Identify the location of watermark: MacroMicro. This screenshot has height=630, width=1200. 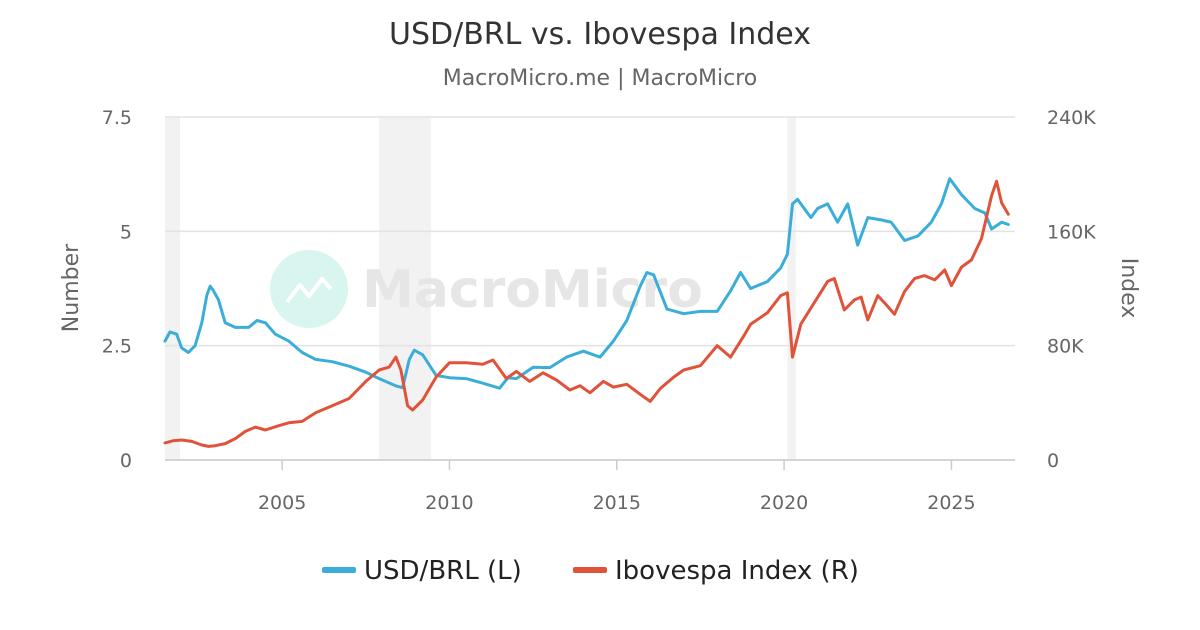
(486, 289).